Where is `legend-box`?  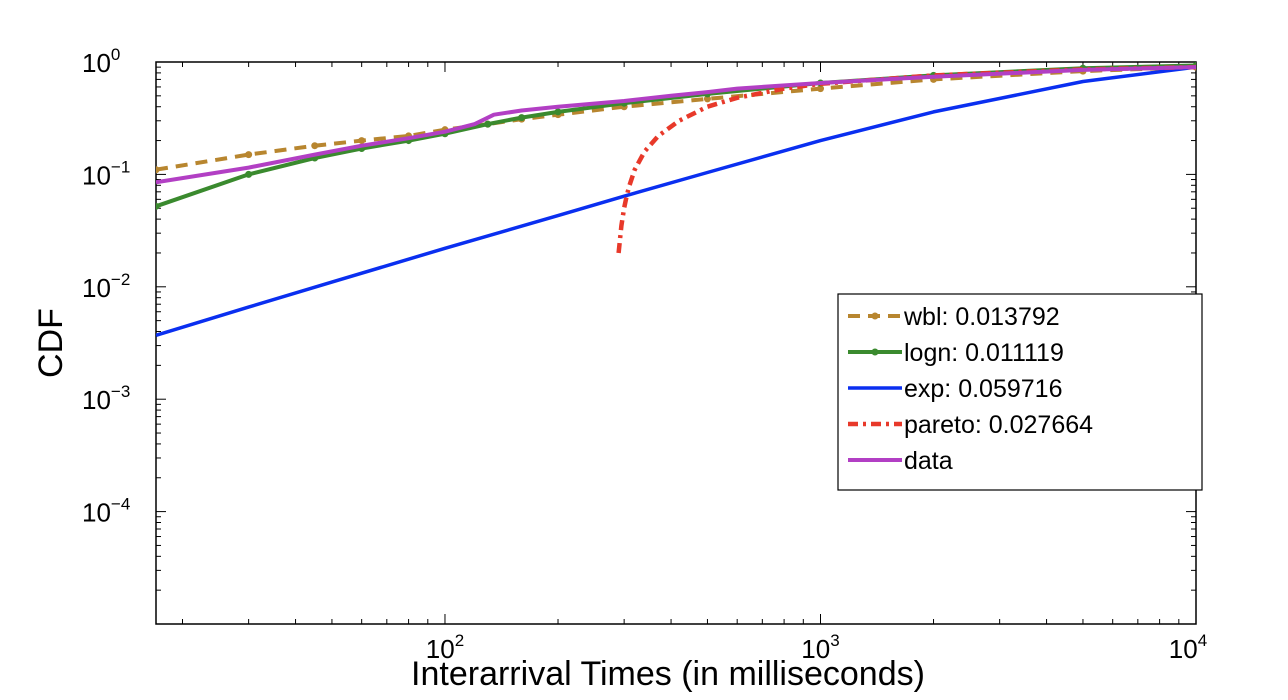
legend-box is located at coordinates (1020, 392).